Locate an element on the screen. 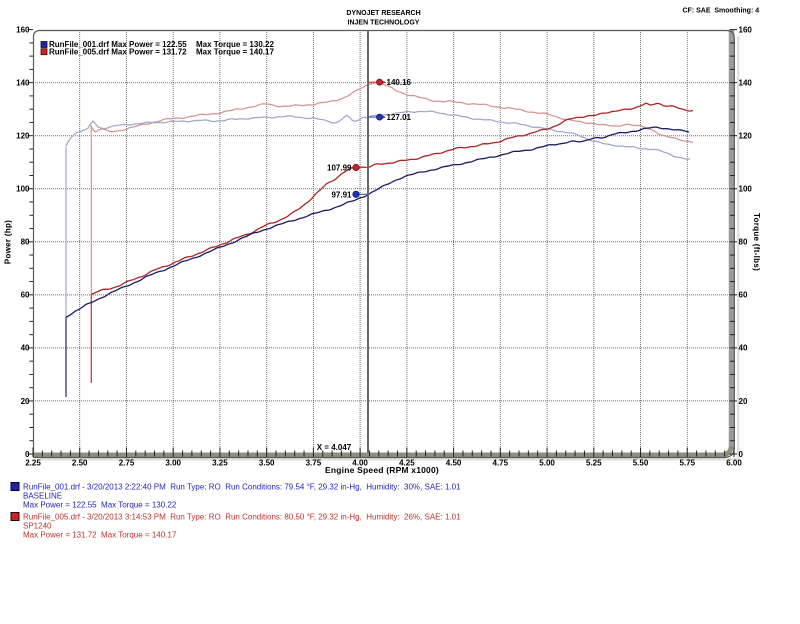 The height and width of the screenshot is (624, 800). svg-text: 2.75 is located at coordinates (127, 463).